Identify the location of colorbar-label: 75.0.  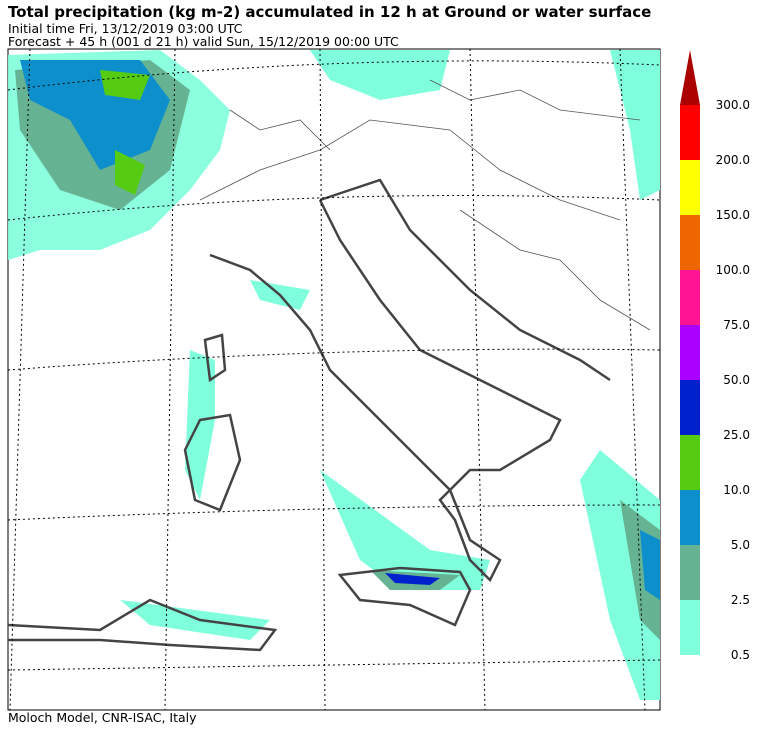
(736, 325).